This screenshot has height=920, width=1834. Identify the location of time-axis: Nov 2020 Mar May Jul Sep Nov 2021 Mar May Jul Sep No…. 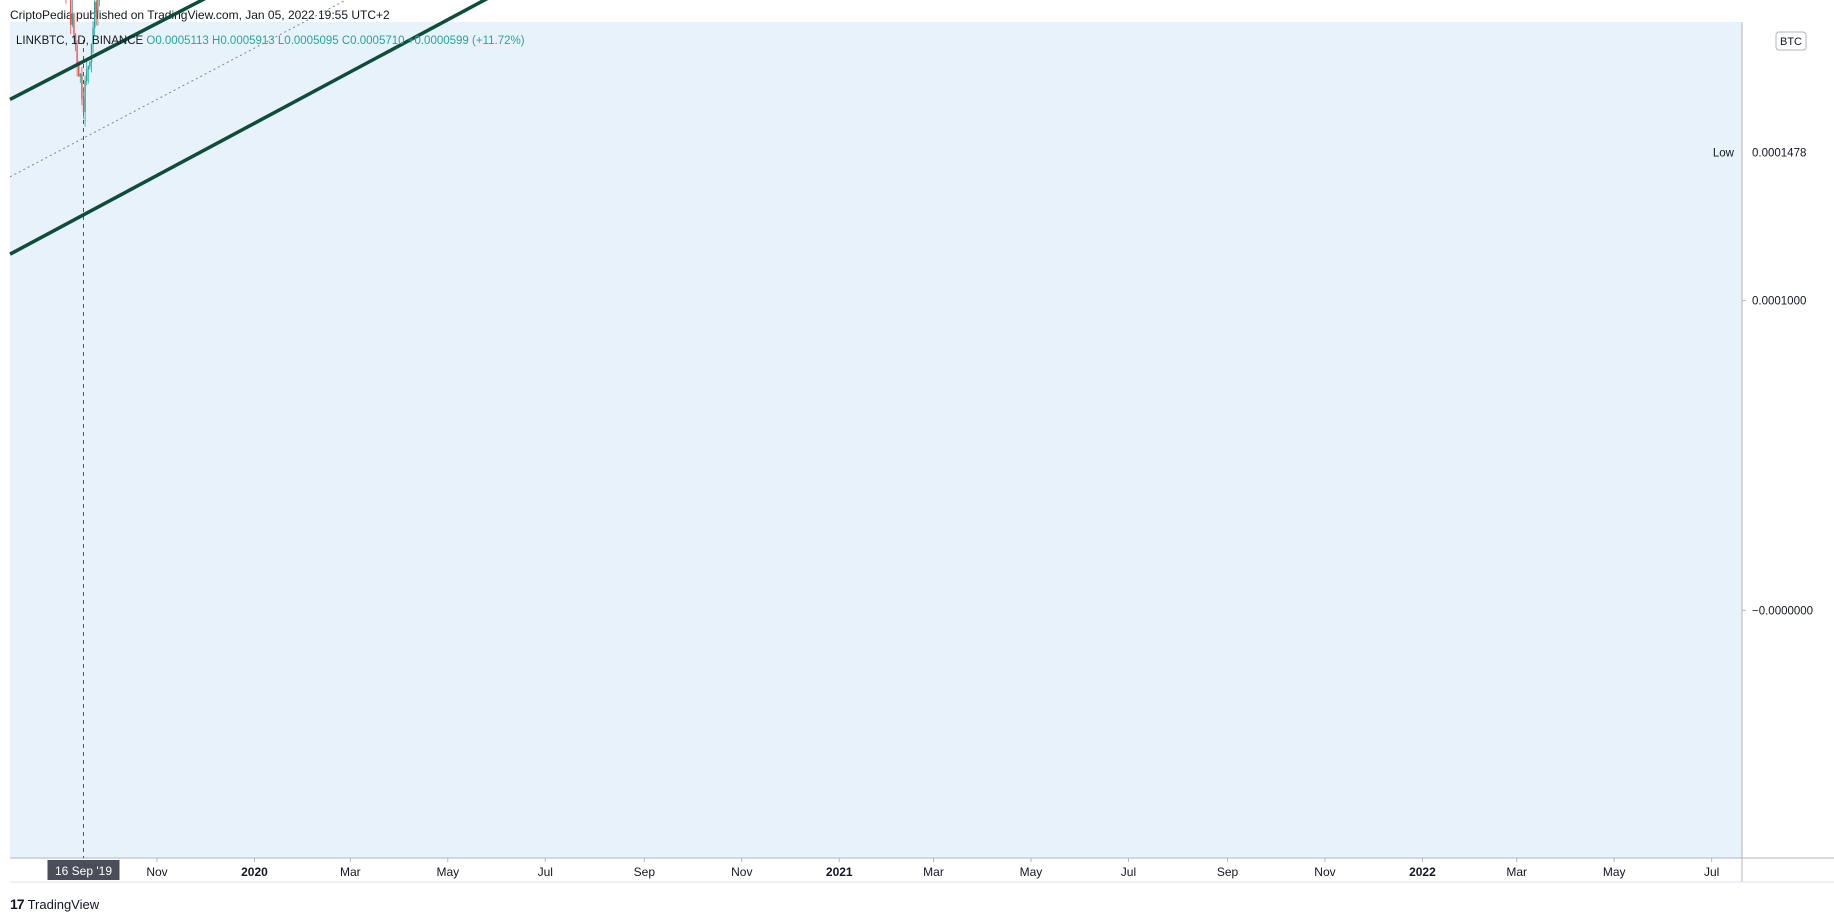
(932, 868).